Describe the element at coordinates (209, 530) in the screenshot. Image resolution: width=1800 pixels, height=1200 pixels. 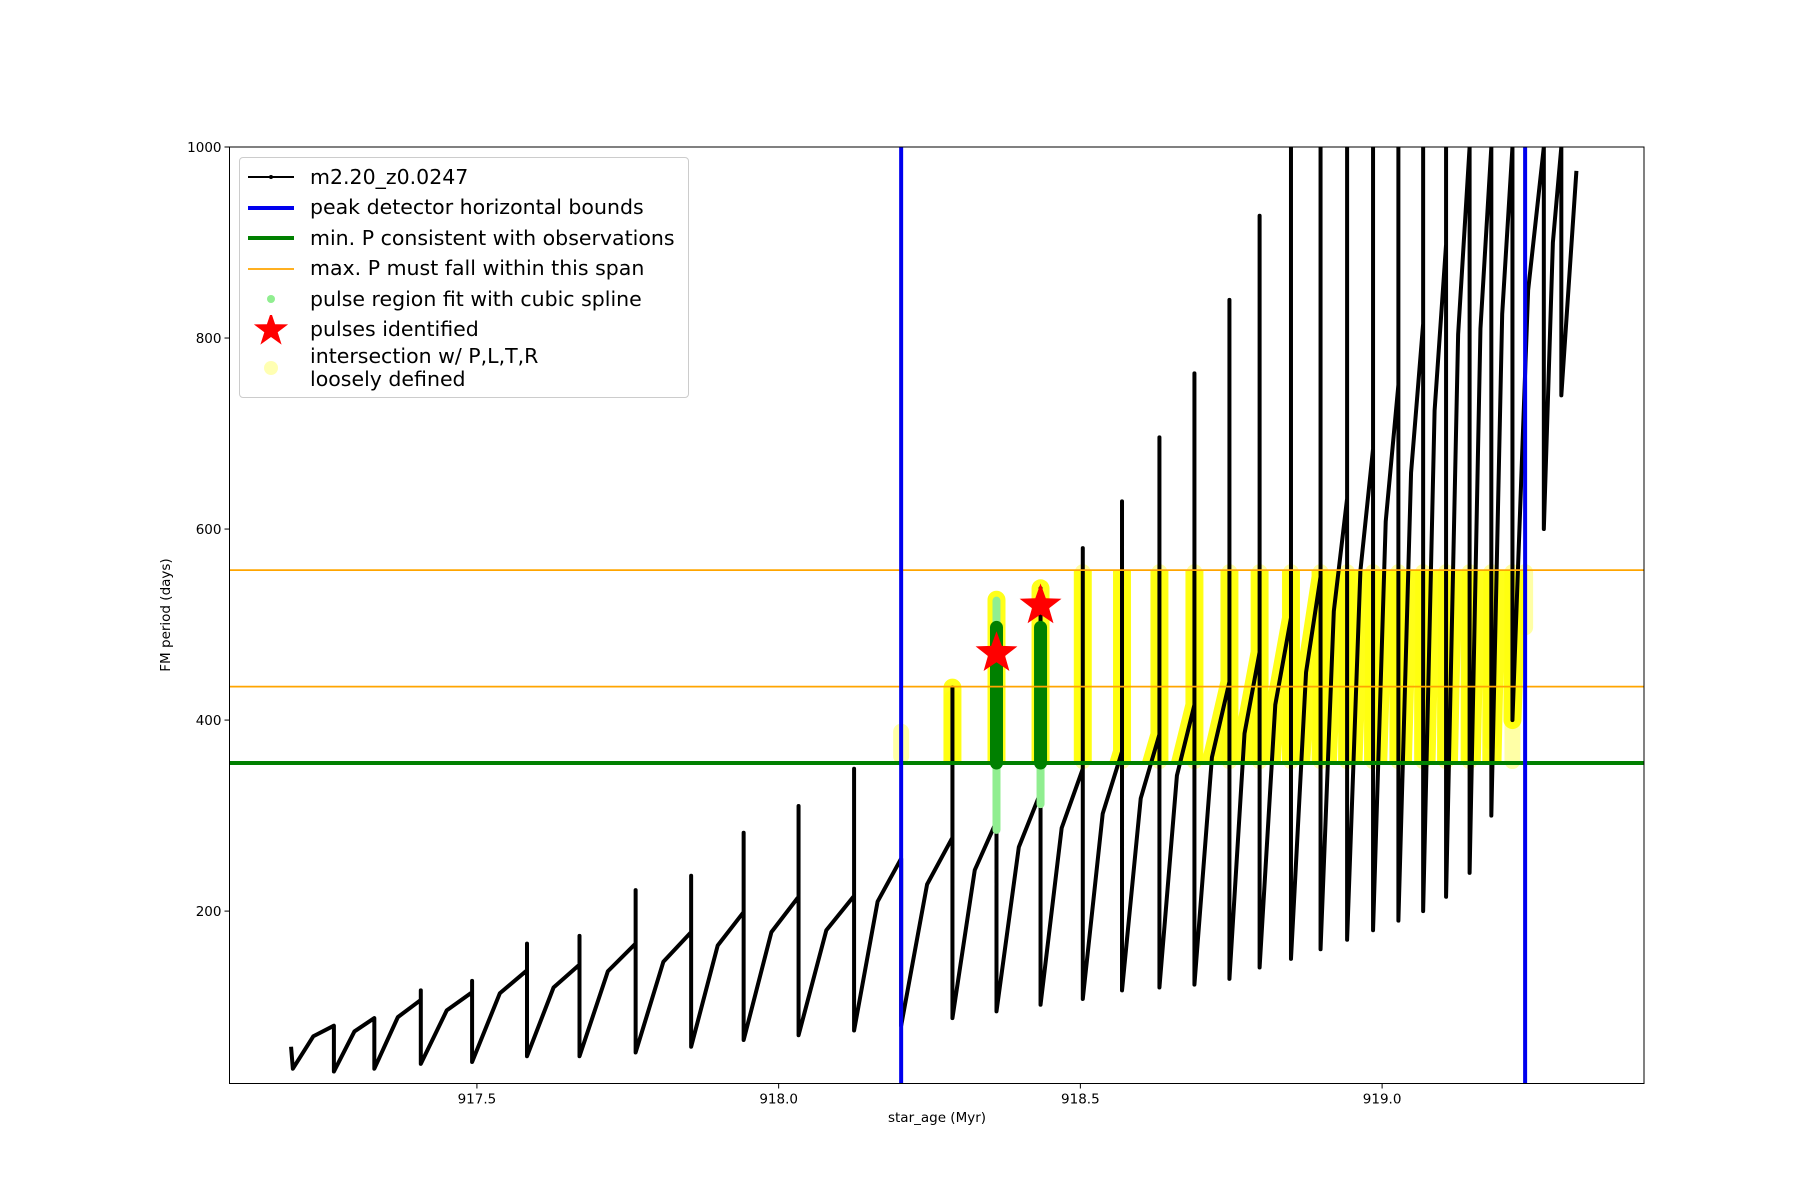
I see `y-tick-label: 600` at that location.